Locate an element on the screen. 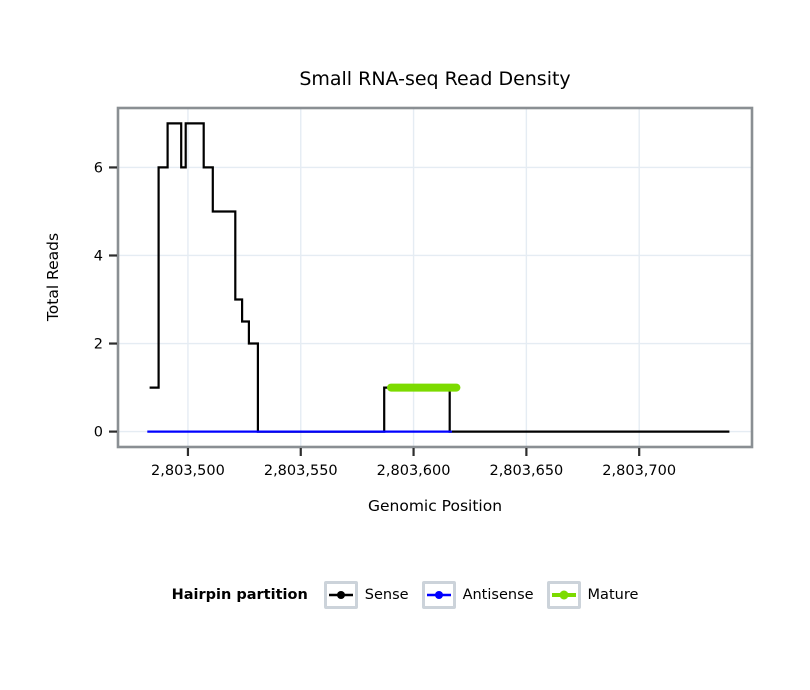  legend-item-mature: Mature is located at coordinates (592, 595).